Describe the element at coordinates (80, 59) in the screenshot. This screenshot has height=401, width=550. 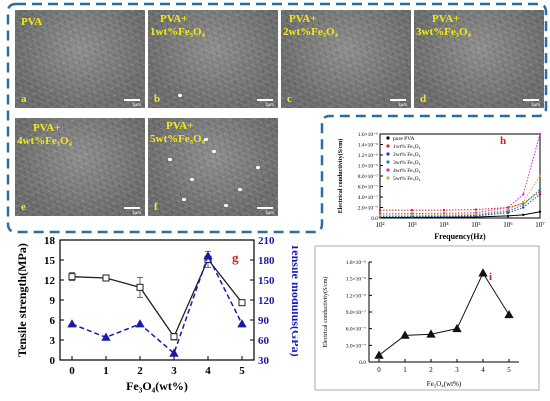
I see `sem-panel-a: PVA a 1µm` at that location.